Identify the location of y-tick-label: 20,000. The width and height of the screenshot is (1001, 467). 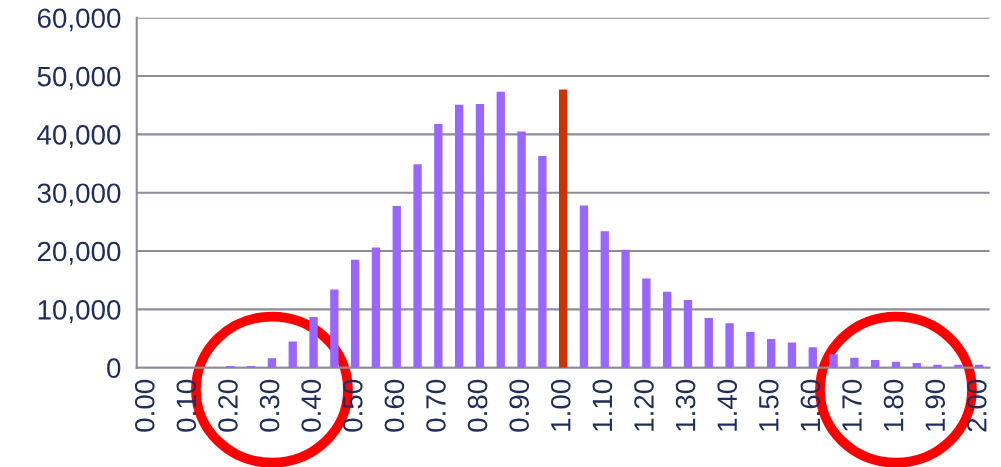
(79, 253).